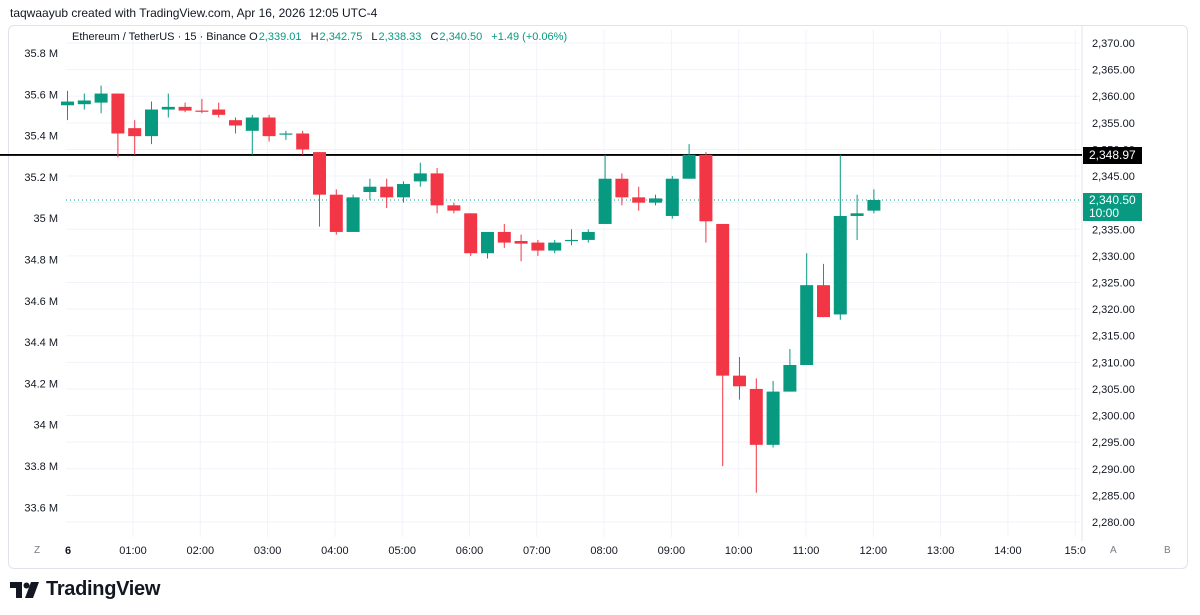 Image resolution: width=1200 pixels, height=615 pixels. Describe the element at coordinates (541, 177) in the screenshot. I see `horizontal-line-layer` at that location.